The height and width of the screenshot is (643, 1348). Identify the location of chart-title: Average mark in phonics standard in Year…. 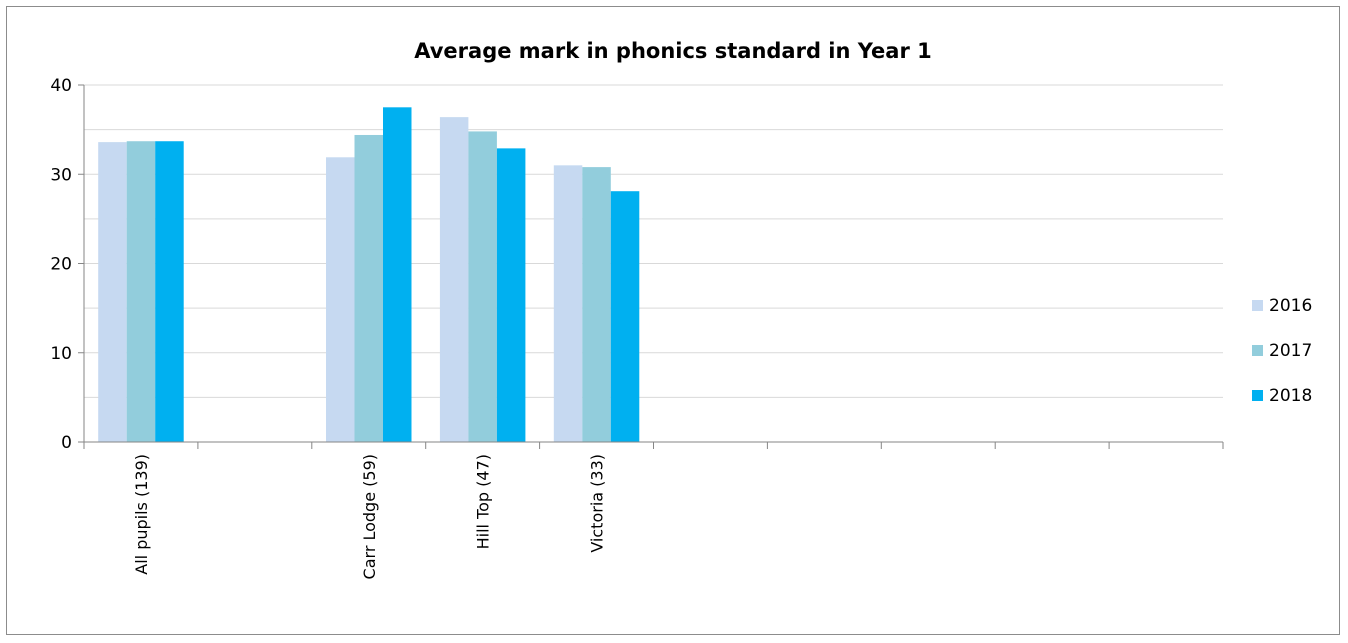
(673, 51).